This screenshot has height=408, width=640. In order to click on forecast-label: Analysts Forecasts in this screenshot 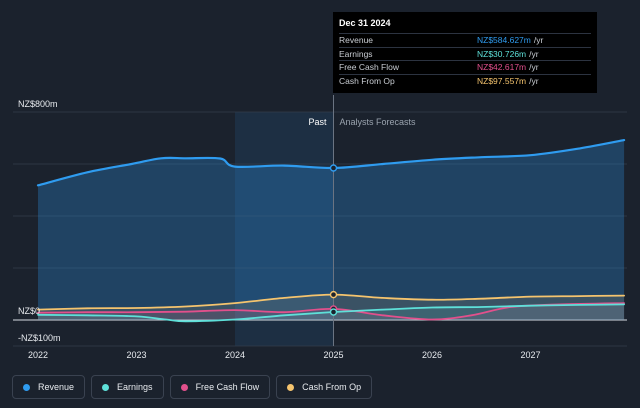, I will do `click(378, 122)`.